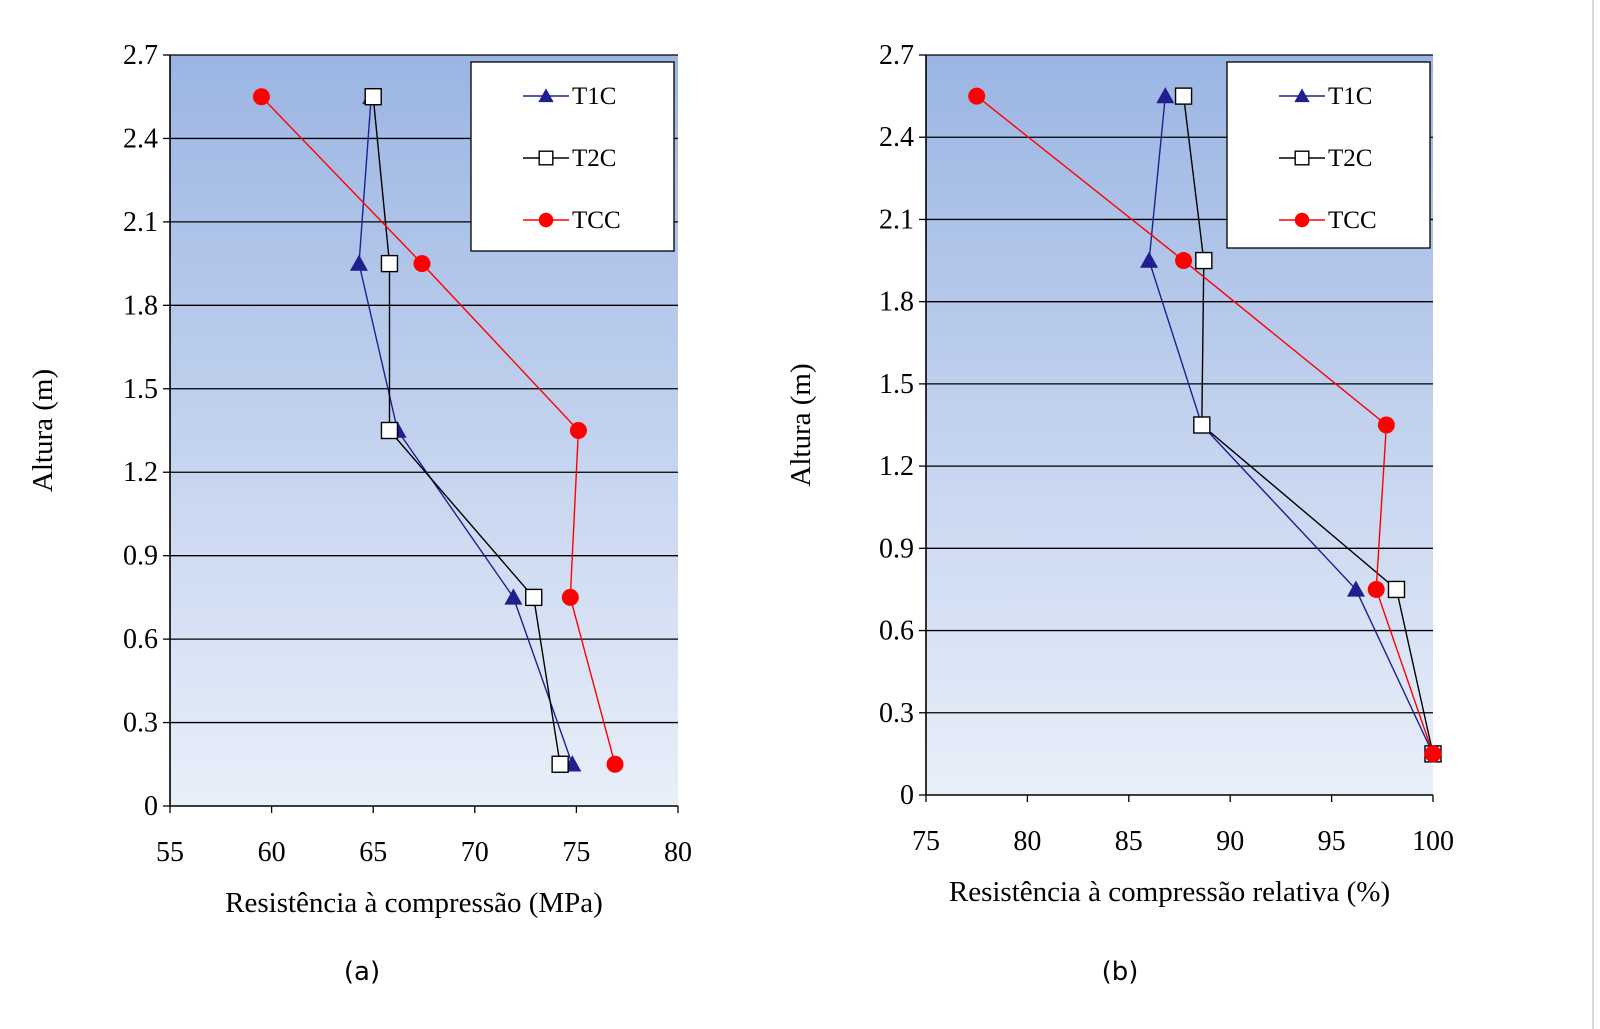 Image resolution: width=1600 pixels, height=1029 pixels. Describe the element at coordinates (362, 972) in the screenshot. I see `chart-caption: (a)` at that location.